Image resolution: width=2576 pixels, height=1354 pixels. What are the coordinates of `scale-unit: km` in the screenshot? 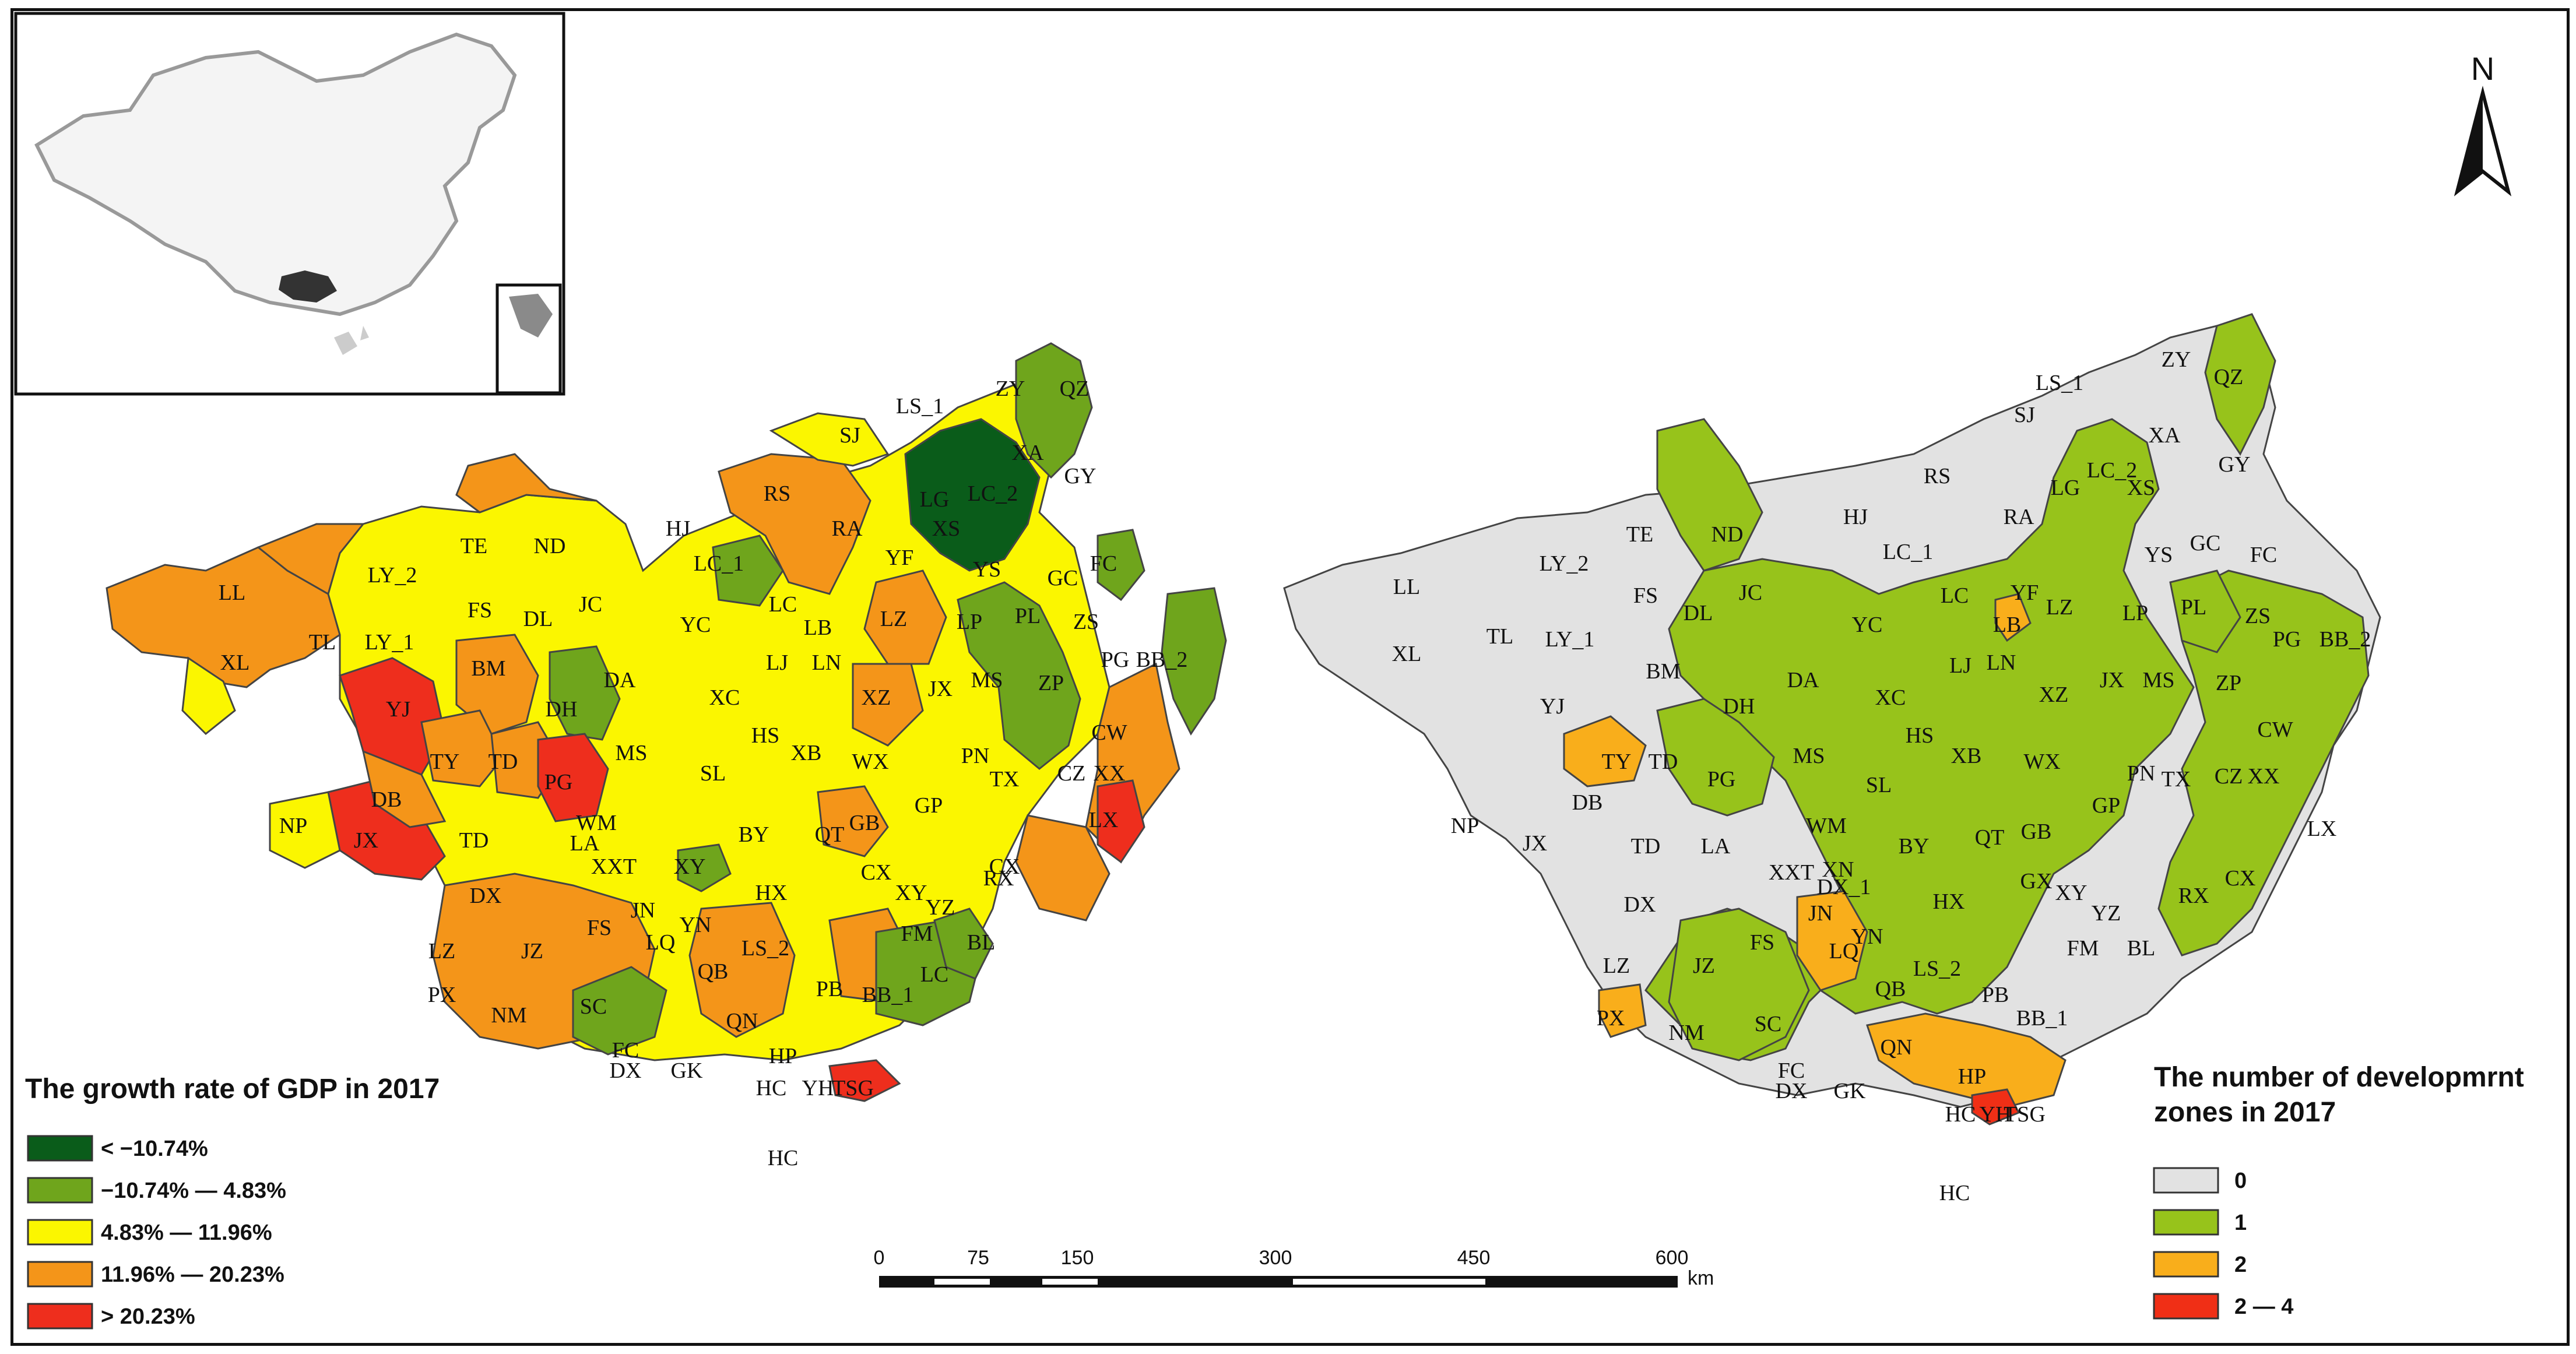 It's located at (1701, 1278).